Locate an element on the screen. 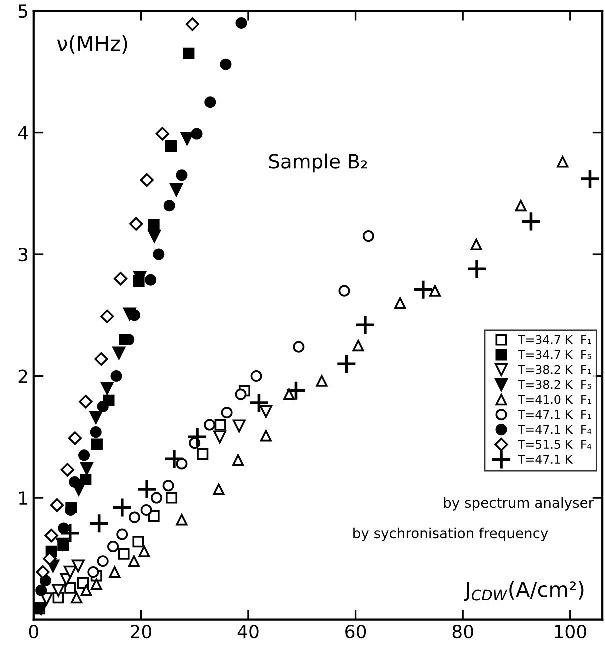 This screenshot has height=649, width=605. y-tick-label: 4 is located at coordinates (23, 133).